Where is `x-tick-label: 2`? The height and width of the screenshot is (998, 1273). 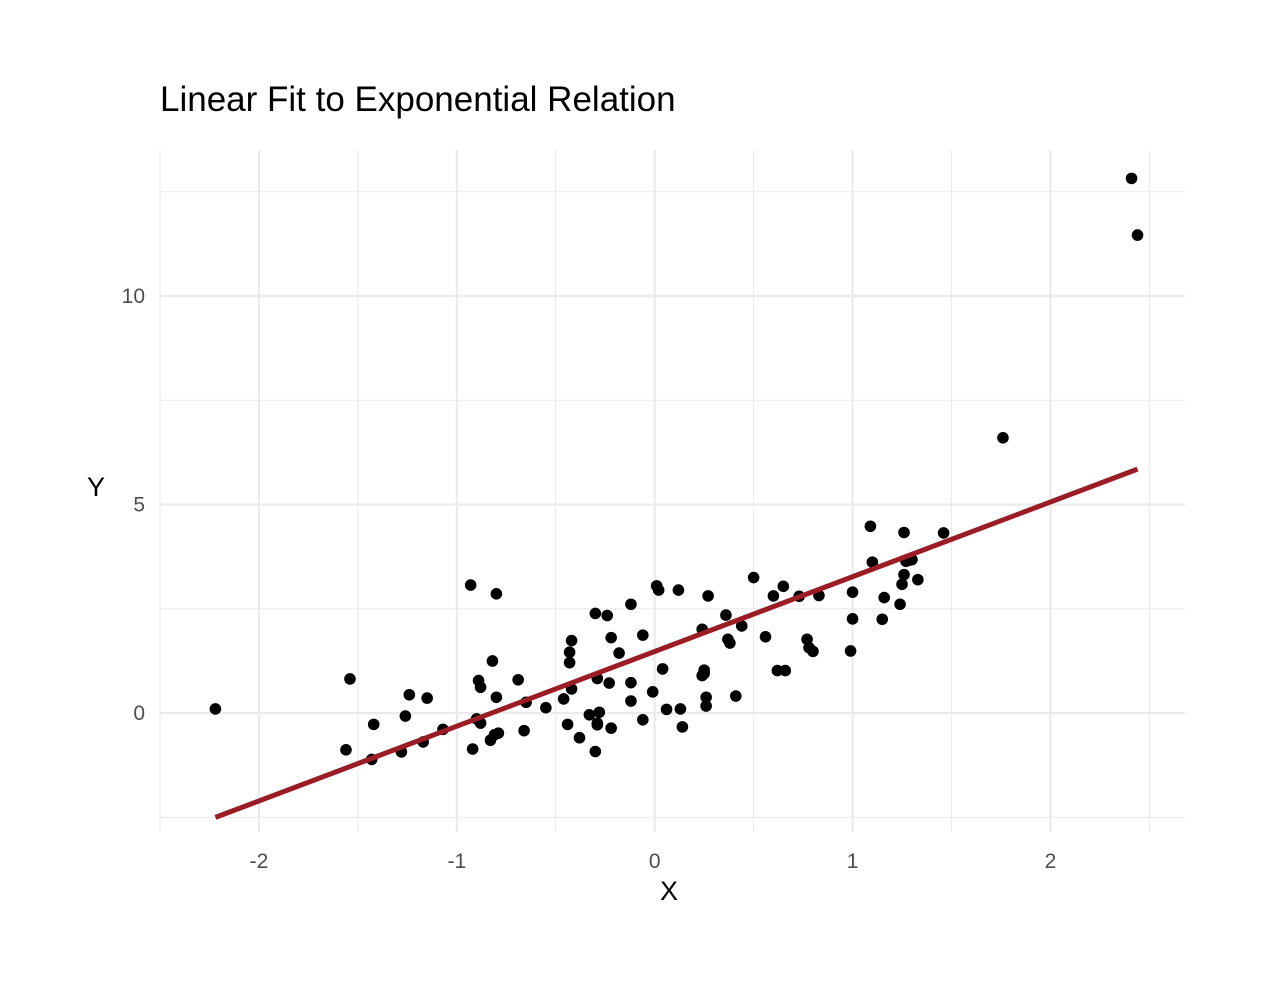 x-tick-label: 2 is located at coordinates (1051, 861).